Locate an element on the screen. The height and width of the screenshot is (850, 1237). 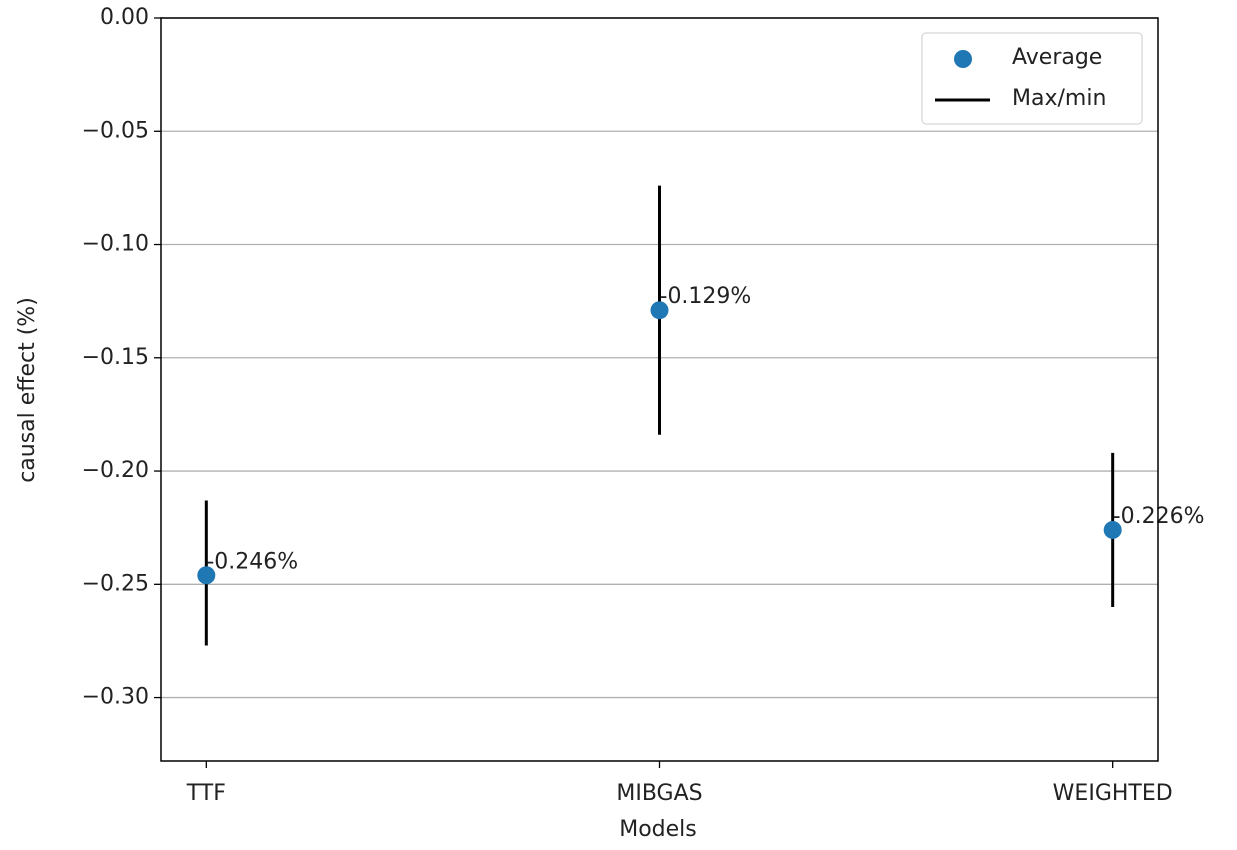
legend-label: Max/min is located at coordinates (1059, 98).